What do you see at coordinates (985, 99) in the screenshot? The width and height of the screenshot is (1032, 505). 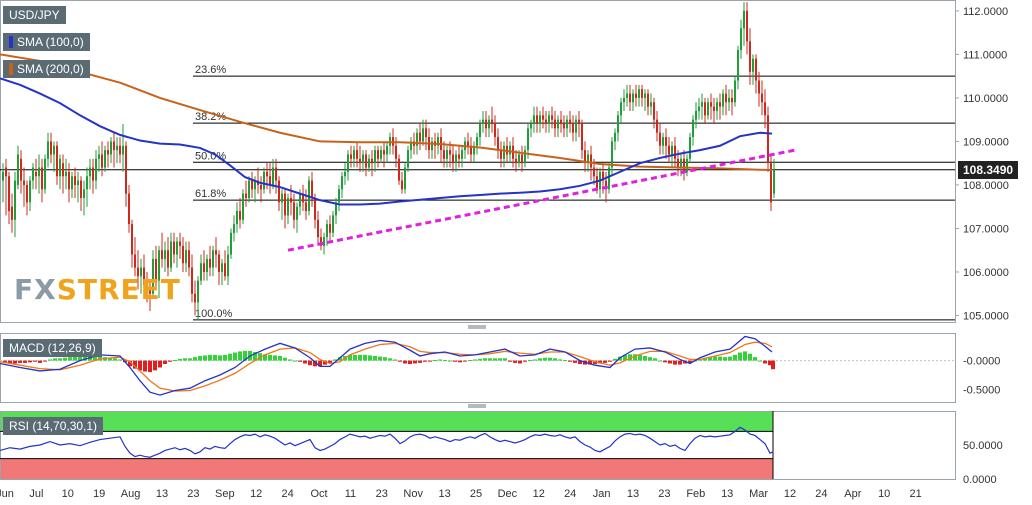 I see `price-axis-label: 110.0000` at bounding box center [985, 99].